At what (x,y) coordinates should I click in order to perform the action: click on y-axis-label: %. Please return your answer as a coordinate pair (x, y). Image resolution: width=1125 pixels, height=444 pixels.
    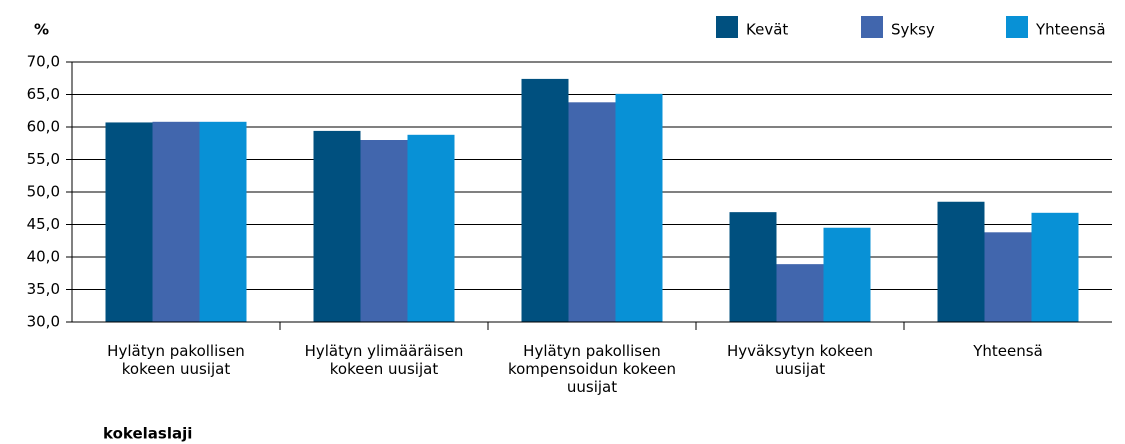
    Looking at the image, I should click on (41, 30).